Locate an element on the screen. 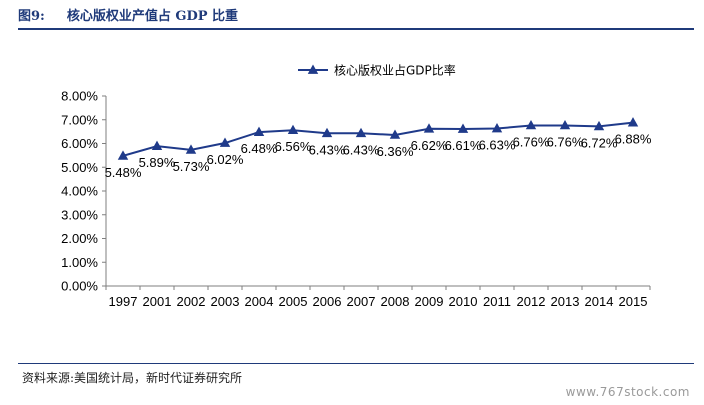  x-tick-label: 2004 is located at coordinates (259, 301).